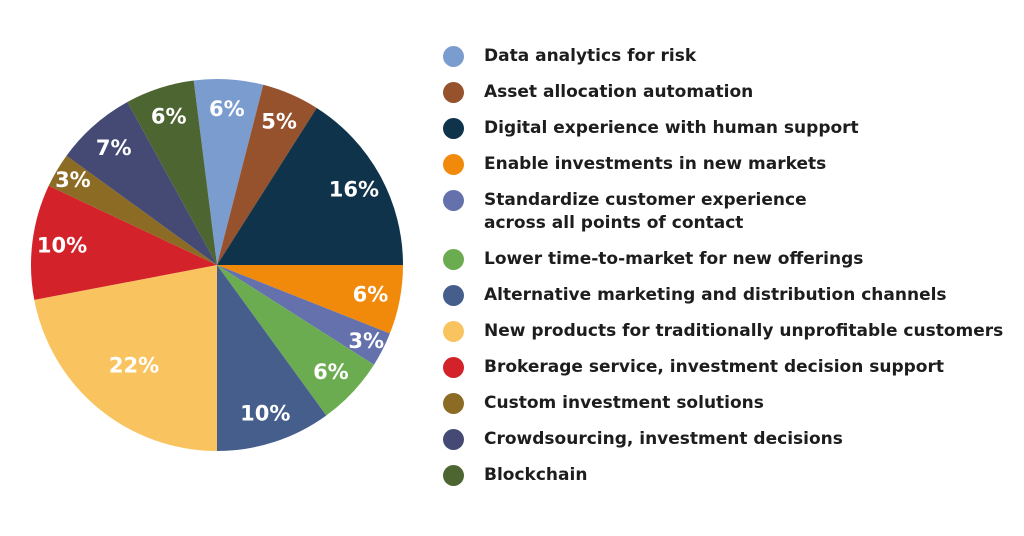  What do you see at coordinates (723, 56) in the screenshot?
I see `legend-item: Data analytics for risk` at bounding box center [723, 56].